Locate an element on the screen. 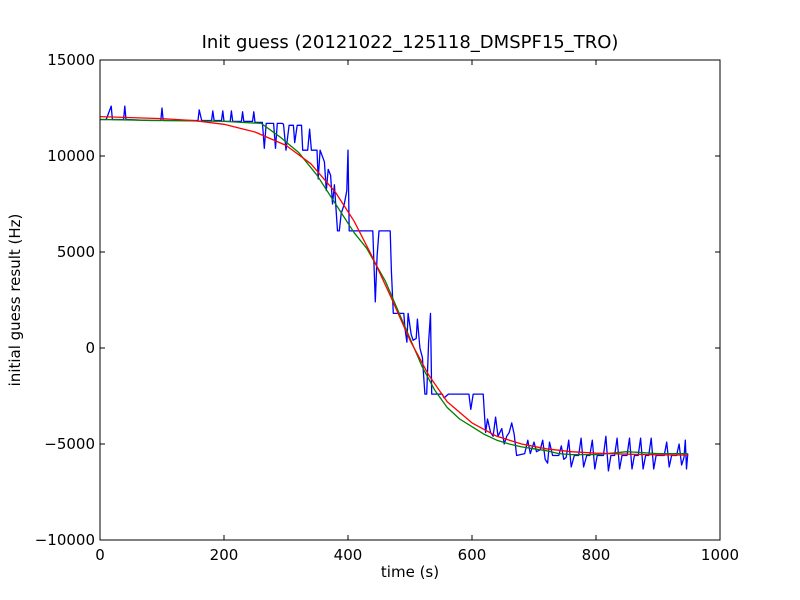 The height and width of the screenshot is (600, 800). y-tick-label: 10000 is located at coordinates (71, 156).